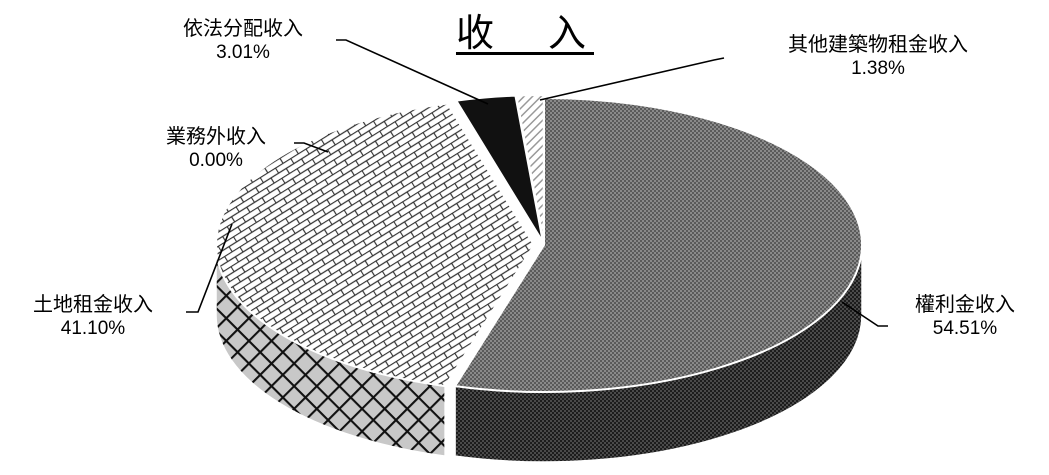  I want to click on slice-label-land-rent: 土地租金收入 41.10%, so click(93, 316).